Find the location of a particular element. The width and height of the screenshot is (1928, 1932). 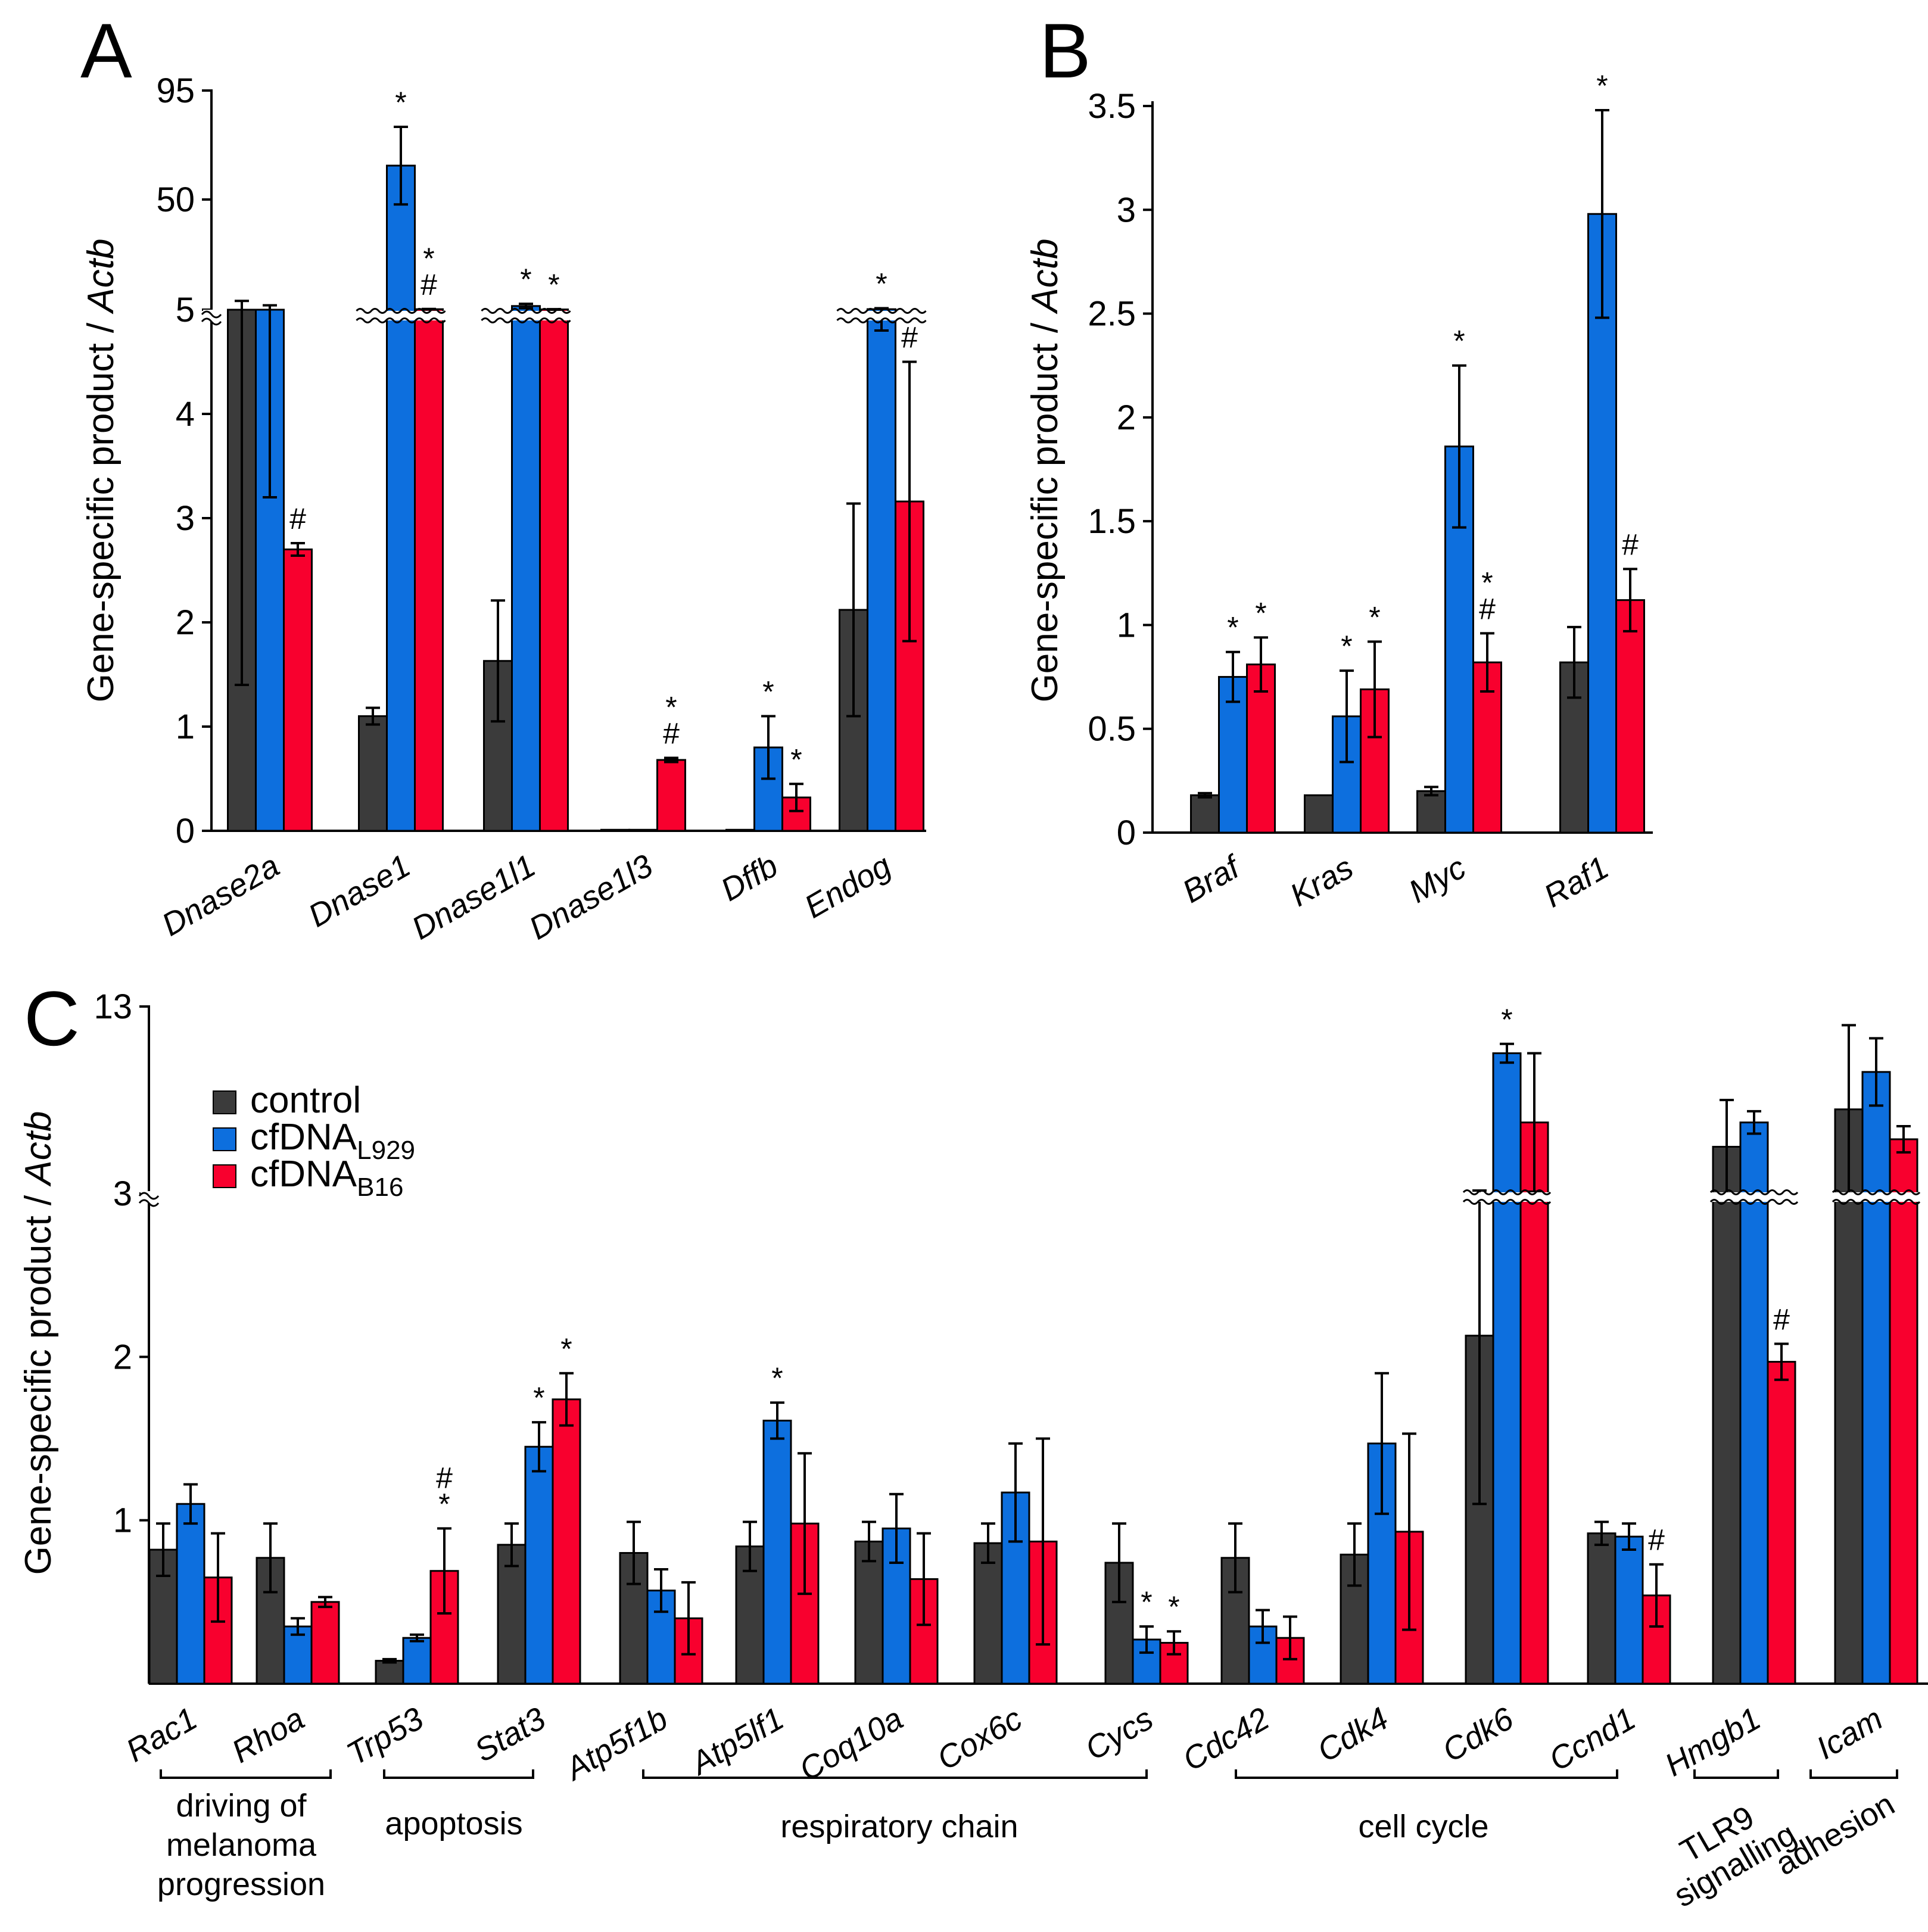

y-tick-label: 2.5 is located at coordinates (1112, 314).